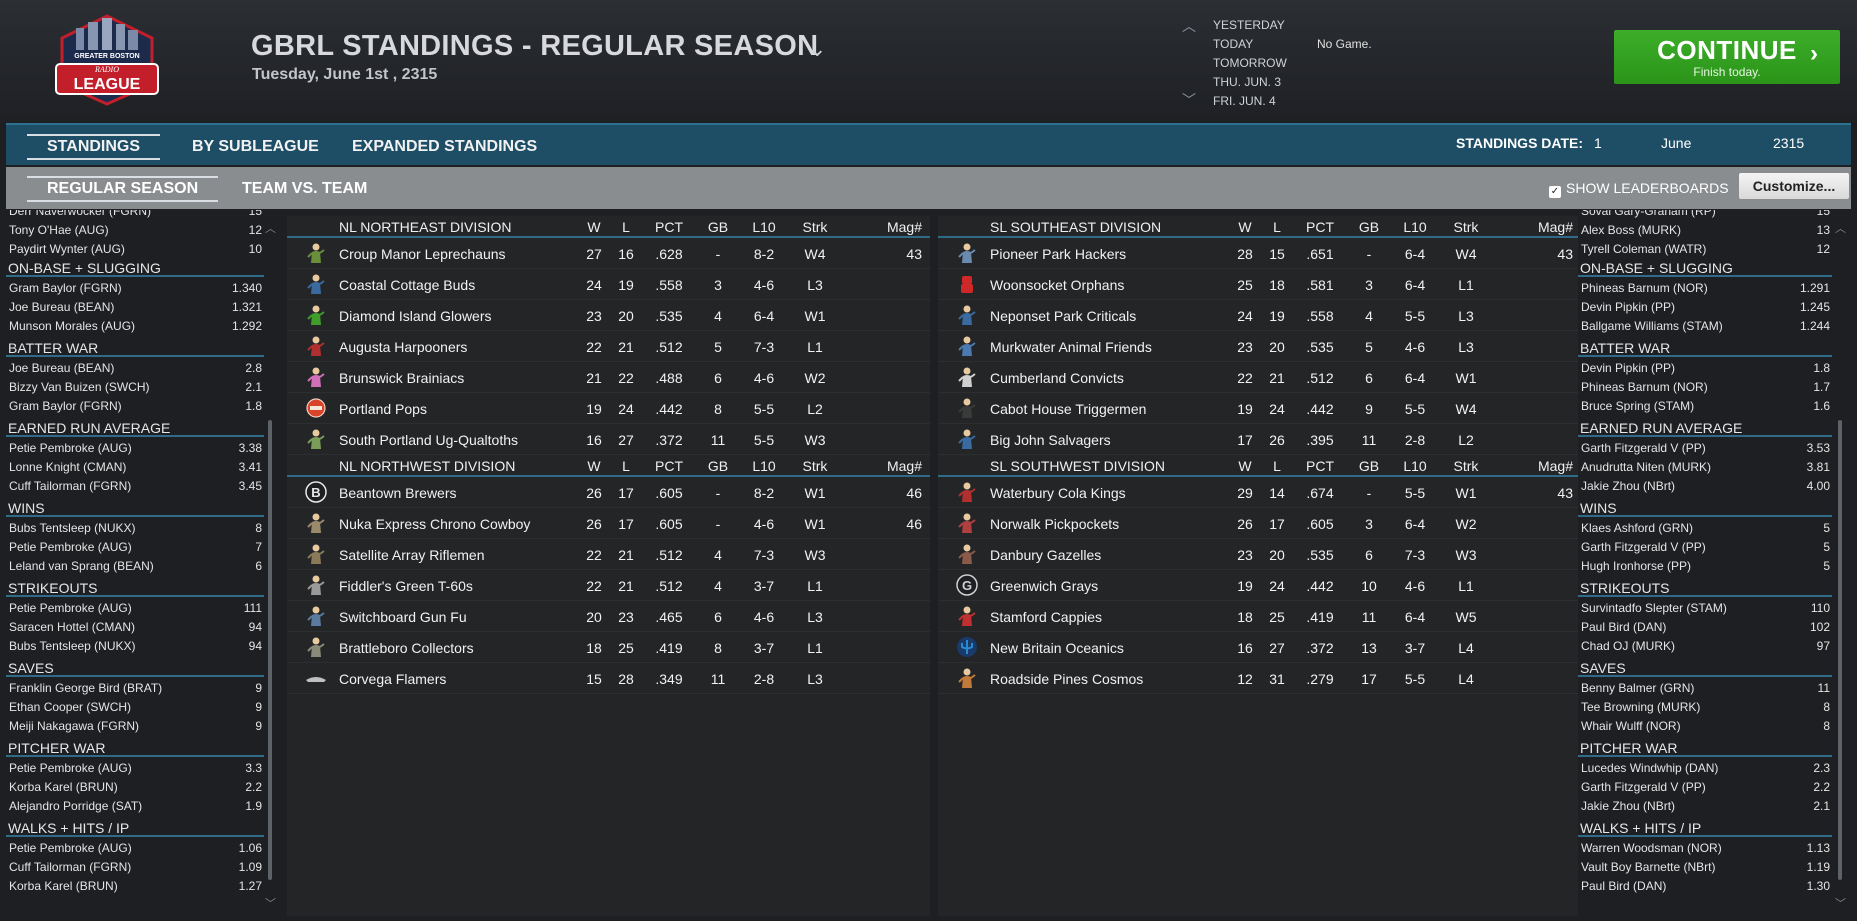 The width and height of the screenshot is (1857, 921). I want to click on chevron-down-icon: ⌄, so click(817, 48).